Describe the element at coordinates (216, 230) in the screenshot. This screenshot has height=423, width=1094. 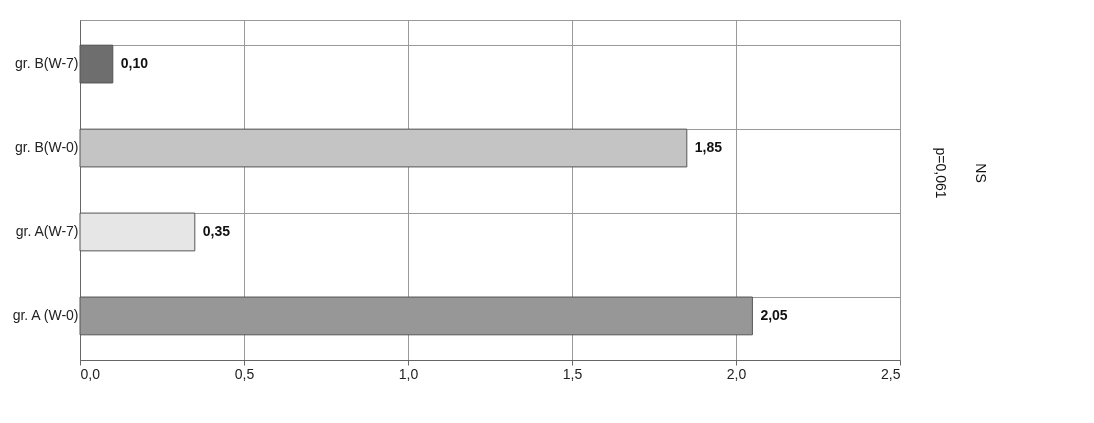
I see `data-label: 0,35` at that location.